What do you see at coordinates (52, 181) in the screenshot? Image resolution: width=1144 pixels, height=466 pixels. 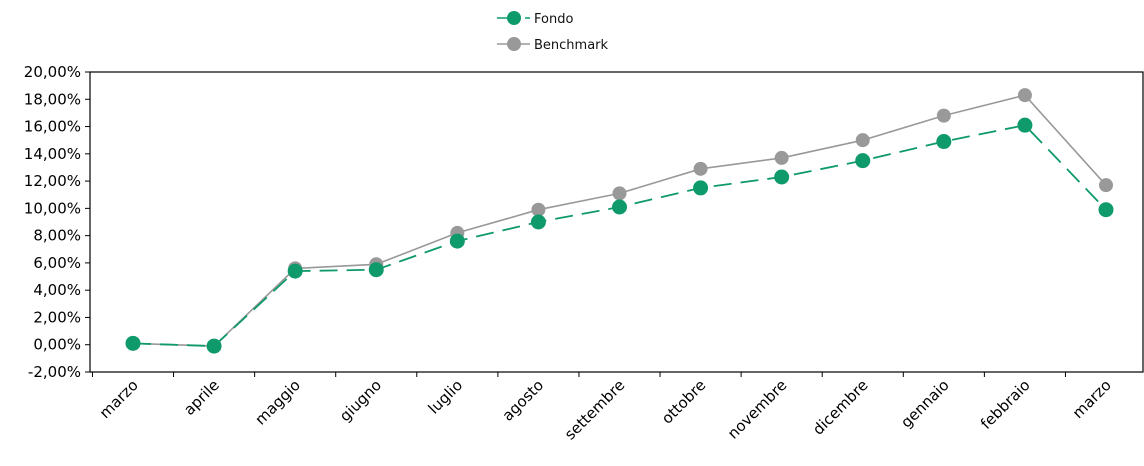 I see `y-tick-label: 12,00%` at bounding box center [52, 181].